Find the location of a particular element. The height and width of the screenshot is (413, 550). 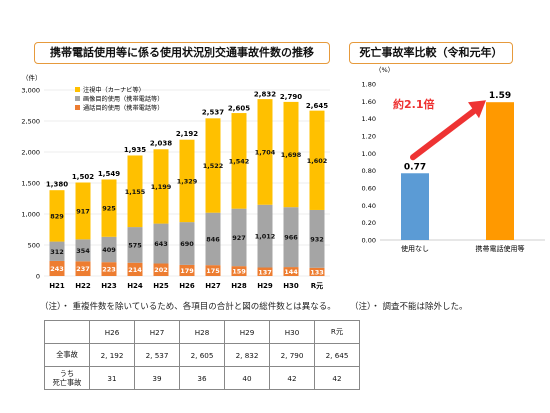

data-label: 409 is located at coordinates (109, 250).